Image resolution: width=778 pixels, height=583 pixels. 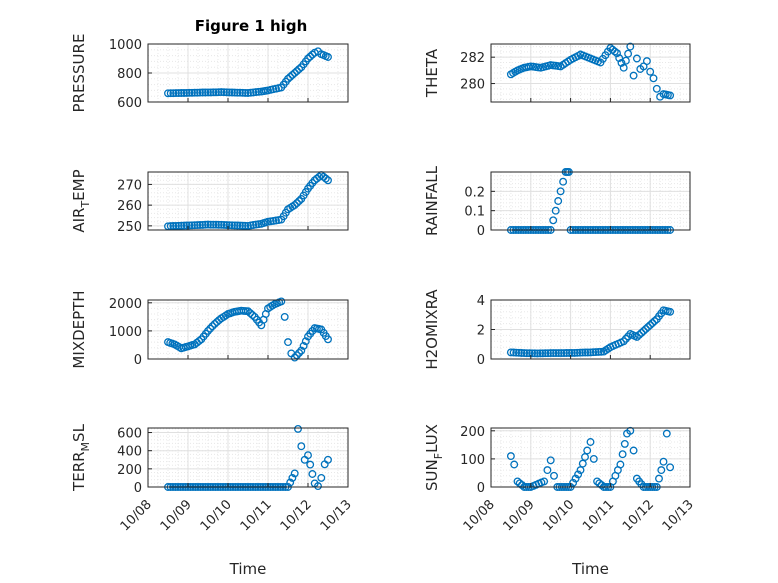 I want to click on subplot-h2omixra: 0 2 4 H2OMIXRA, so click(x=557, y=329).